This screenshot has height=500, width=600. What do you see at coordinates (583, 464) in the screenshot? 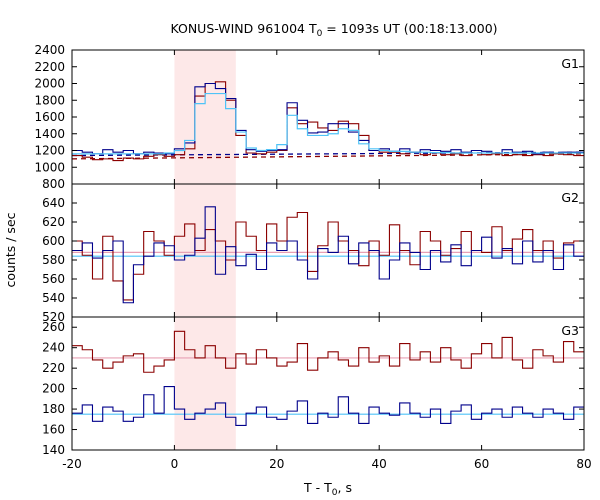
I see `x-tick-label: 80` at bounding box center [583, 464].